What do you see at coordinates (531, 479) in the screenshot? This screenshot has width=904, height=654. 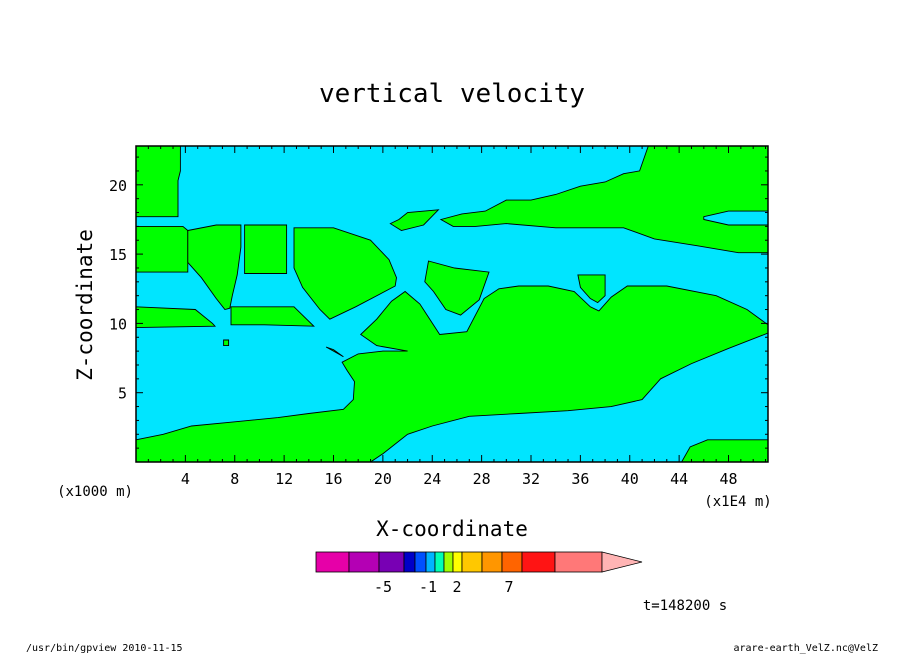 I see `x-tick-label: 32` at bounding box center [531, 479].